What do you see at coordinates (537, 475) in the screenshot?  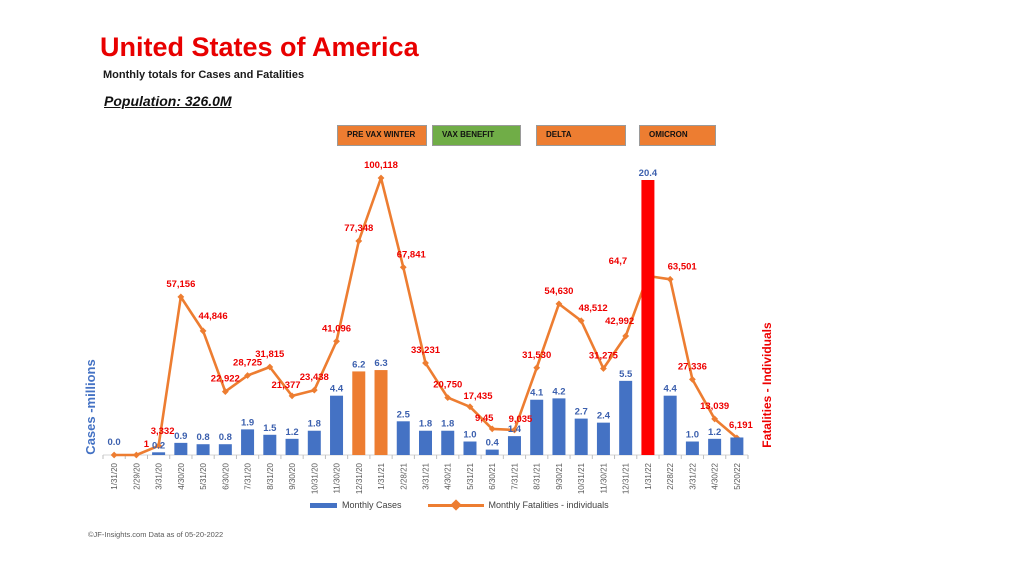 I see `svg-text: 8/31/21` at bounding box center [537, 475].